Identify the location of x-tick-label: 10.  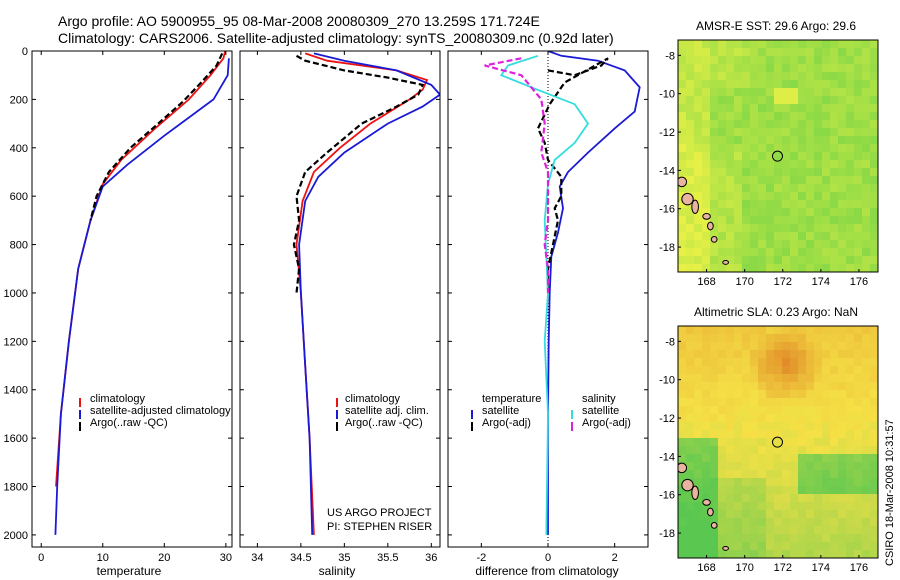
(103, 558).